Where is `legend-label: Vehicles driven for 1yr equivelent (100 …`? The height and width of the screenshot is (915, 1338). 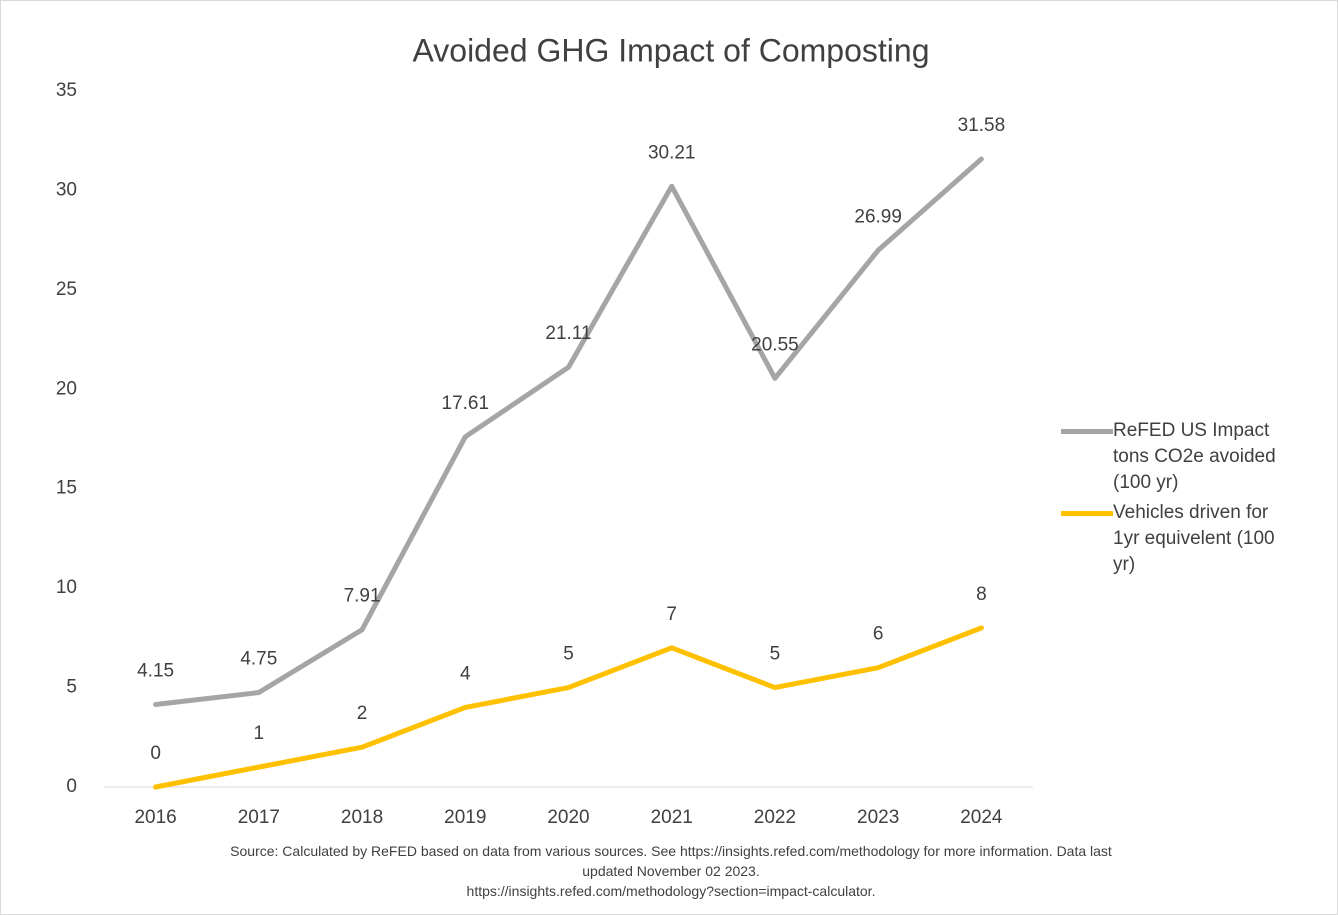
legend-label: Vehicles driven for 1yr equivelent (100 … is located at coordinates (1194, 538).